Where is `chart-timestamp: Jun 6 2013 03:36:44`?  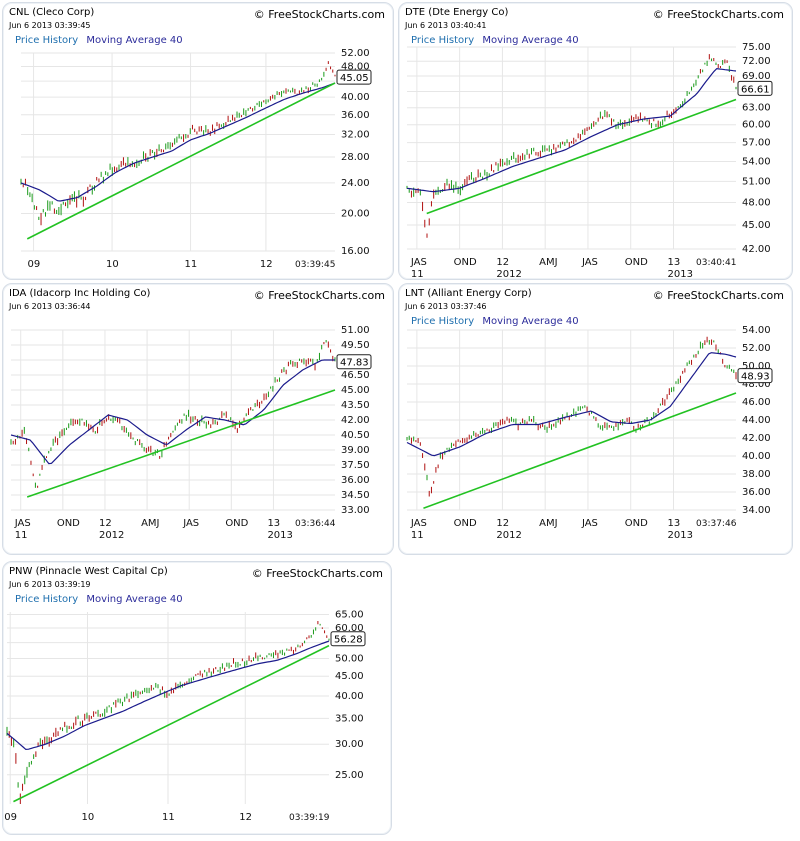 chart-timestamp: Jun 6 2013 03:36:44 is located at coordinates (50, 306).